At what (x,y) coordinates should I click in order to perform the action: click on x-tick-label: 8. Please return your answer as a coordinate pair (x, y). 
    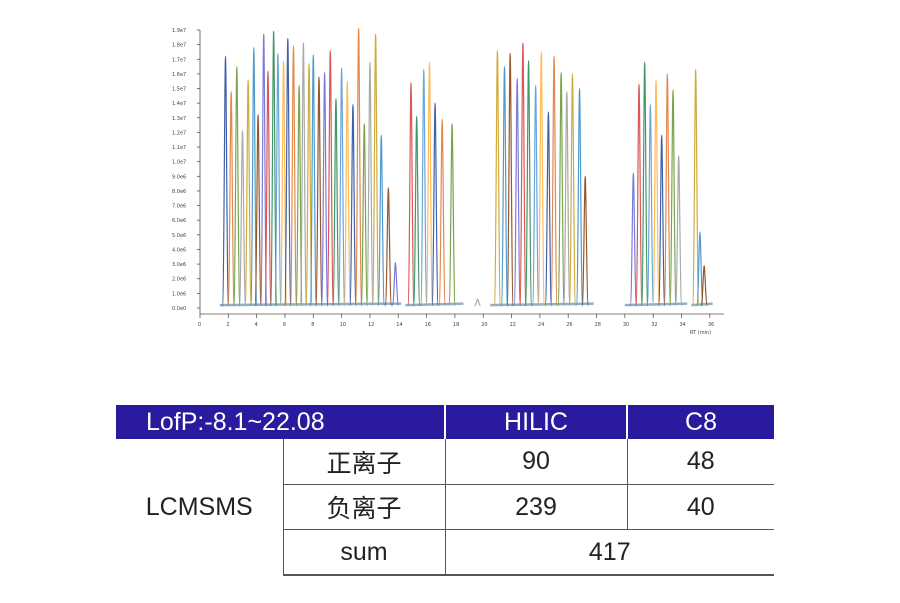
    Looking at the image, I should click on (312, 325).